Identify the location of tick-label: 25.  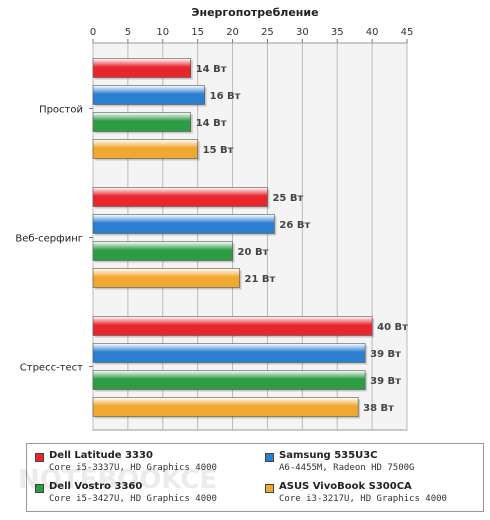
(267, 32).